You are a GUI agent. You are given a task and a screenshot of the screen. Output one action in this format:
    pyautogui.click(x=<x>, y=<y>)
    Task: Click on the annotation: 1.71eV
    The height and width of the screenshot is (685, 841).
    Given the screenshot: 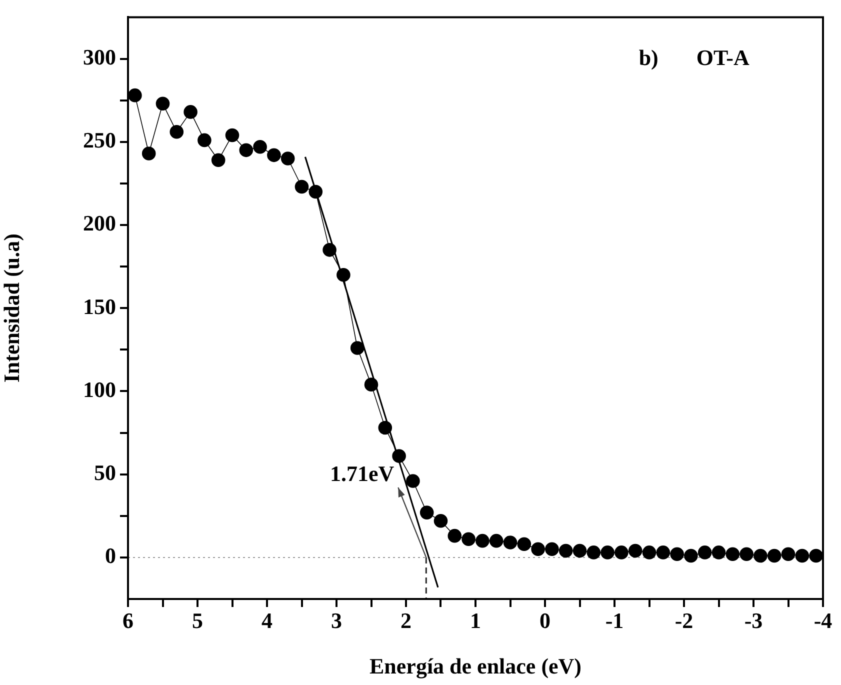 What is the action you would take?
    pyautogui.click(x=362, y=473)
    